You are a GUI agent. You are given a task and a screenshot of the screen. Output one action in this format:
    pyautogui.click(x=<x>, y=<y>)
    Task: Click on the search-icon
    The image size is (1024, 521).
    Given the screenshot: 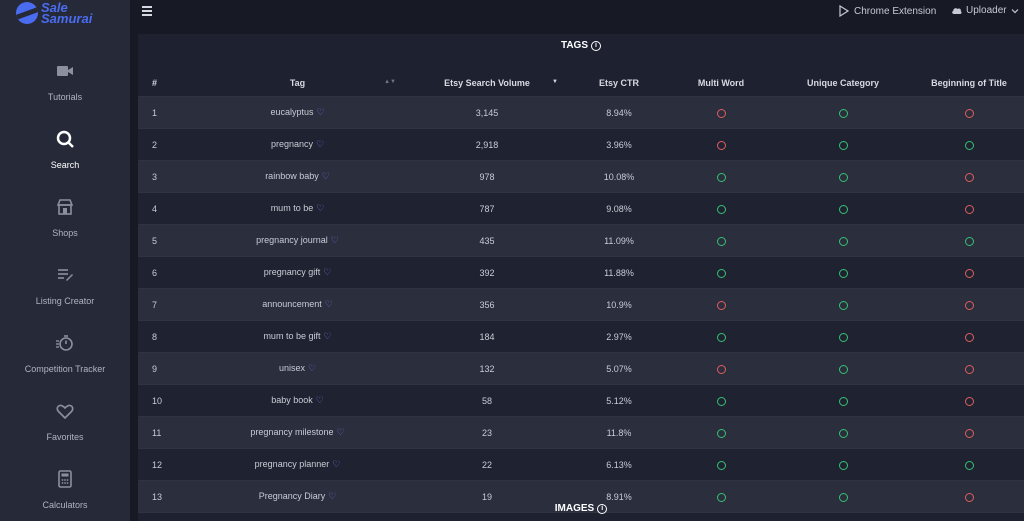 What is the action you would take?
    pyautogui.click(x=65, y=139)
    